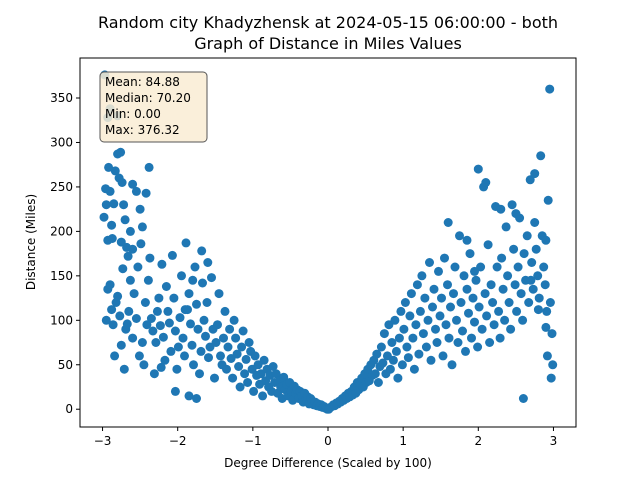 This screenshot has width=640, height=480. I want to click on stats-mean: Mean: 84.88, so click(142, 82).